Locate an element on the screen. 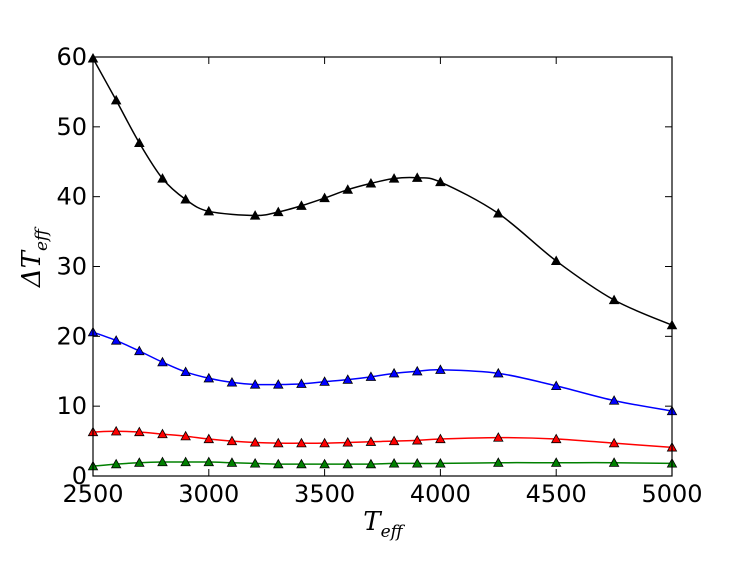  x-tick-label-3: 4000 is located at coordinates (440, 494).